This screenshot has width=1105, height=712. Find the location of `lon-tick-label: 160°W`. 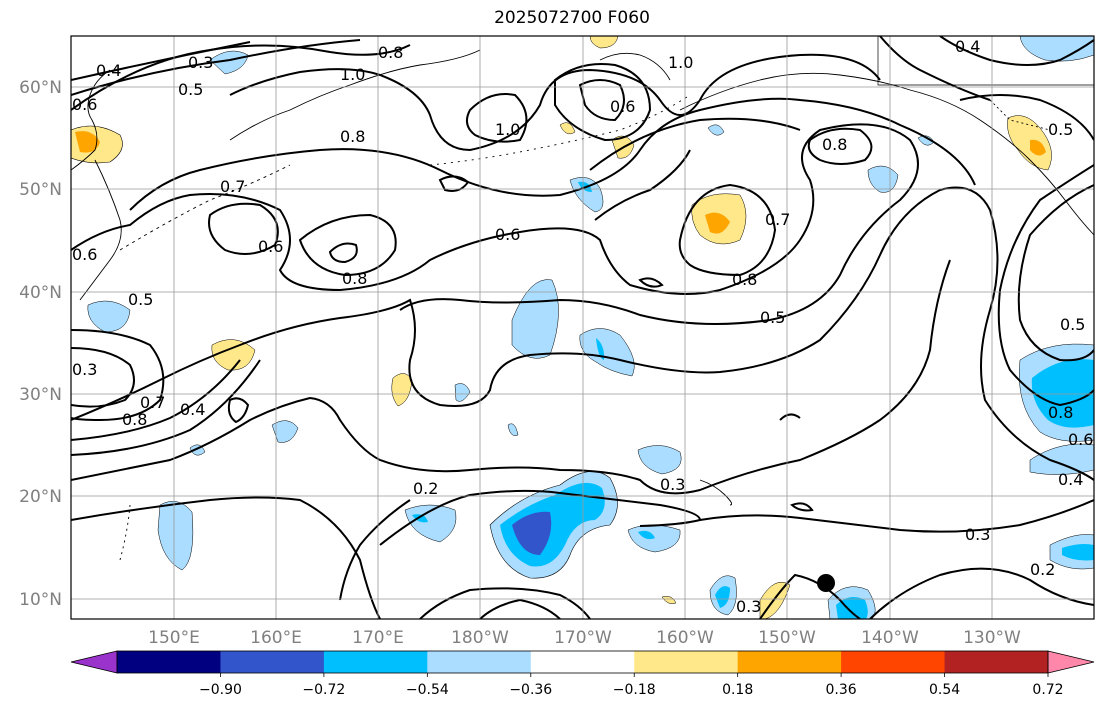

lon-tick-label: 160°W is located at coordinates (685, 638).